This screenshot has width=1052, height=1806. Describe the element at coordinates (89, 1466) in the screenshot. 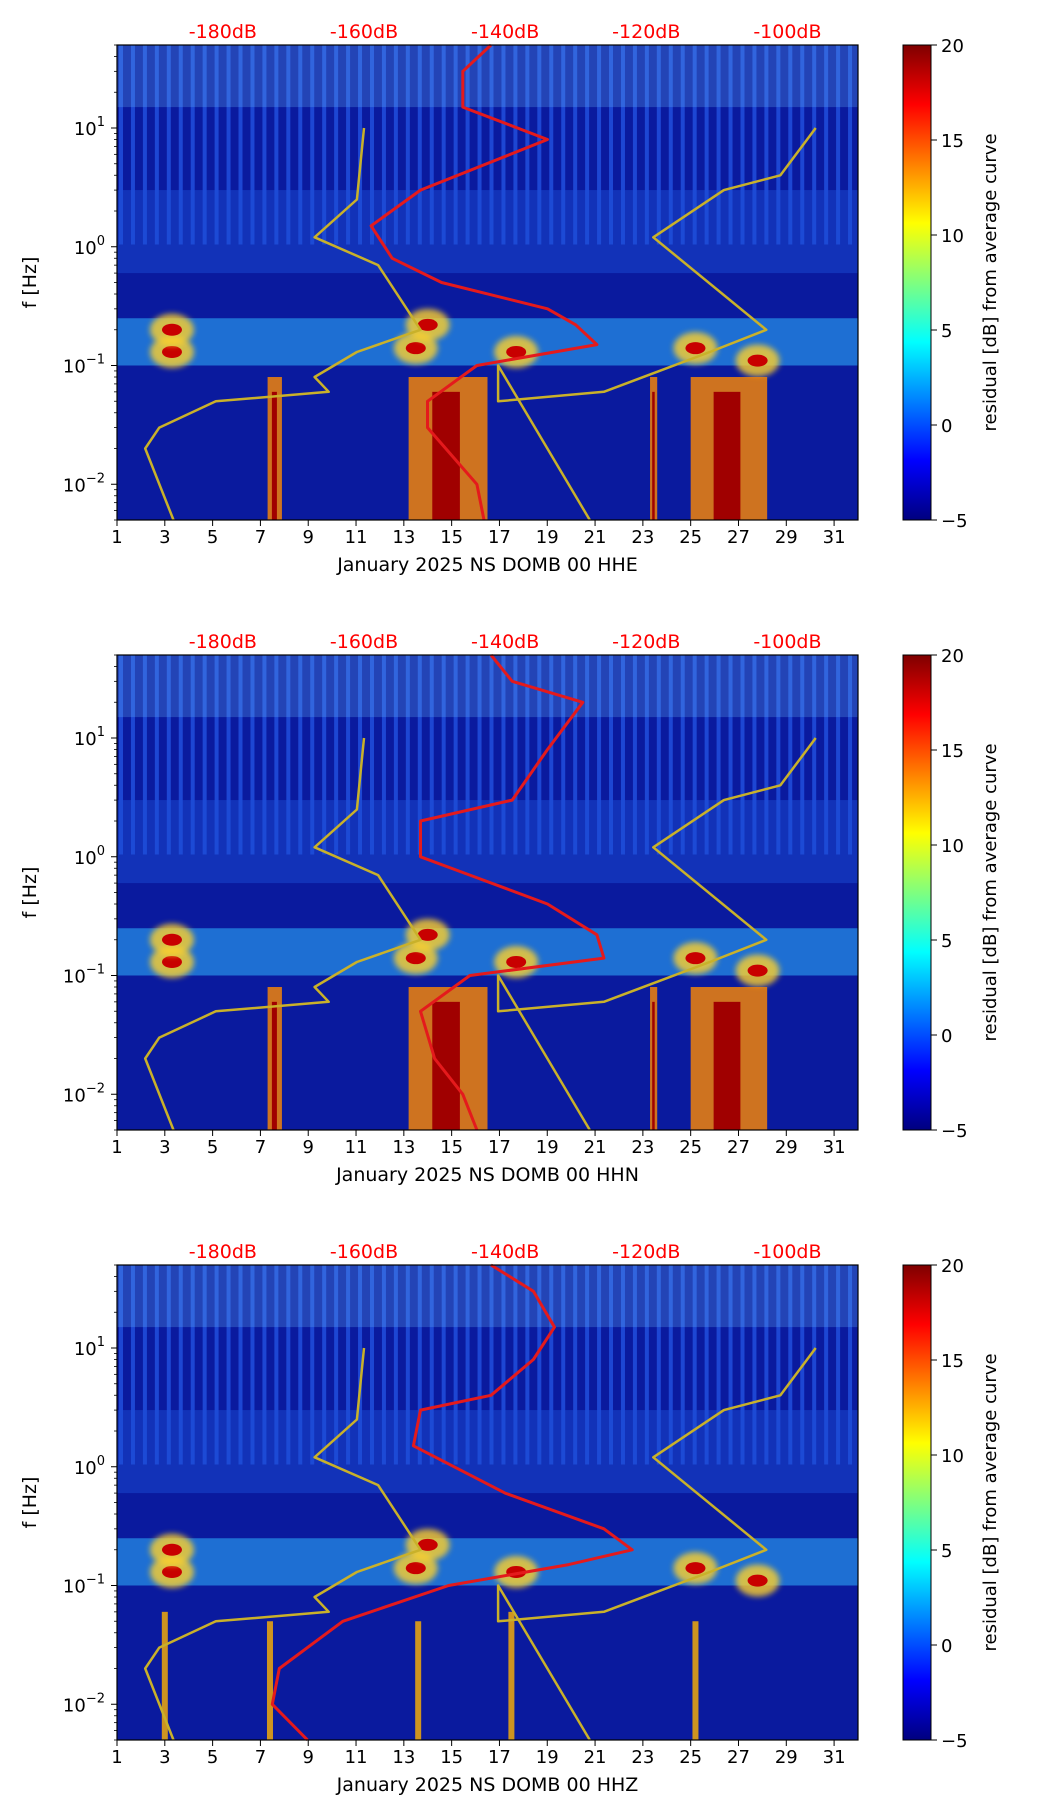

I see `y-tick-label: 100` at that location.